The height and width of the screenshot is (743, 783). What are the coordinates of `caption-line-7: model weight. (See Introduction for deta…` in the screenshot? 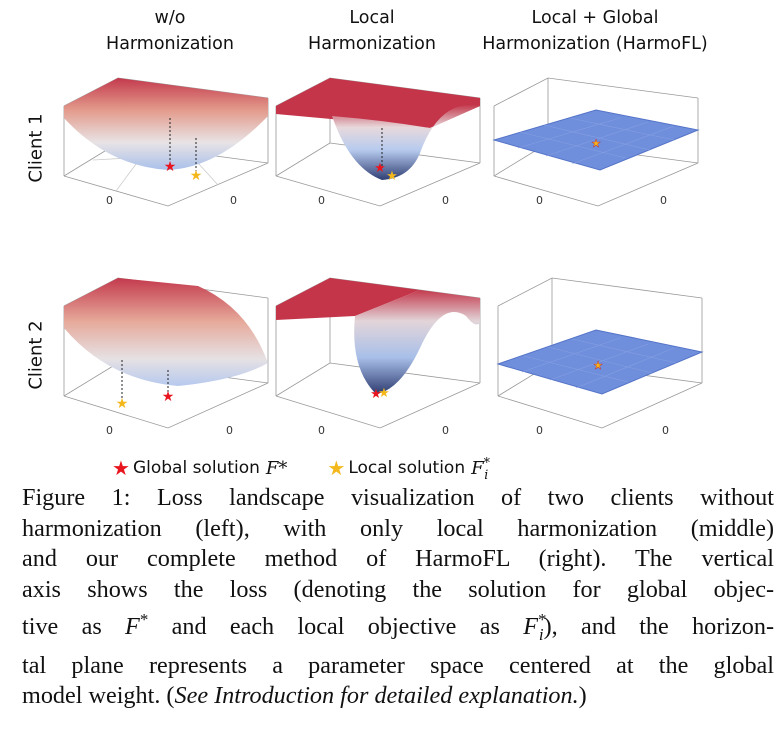 It's located at (304, 696).